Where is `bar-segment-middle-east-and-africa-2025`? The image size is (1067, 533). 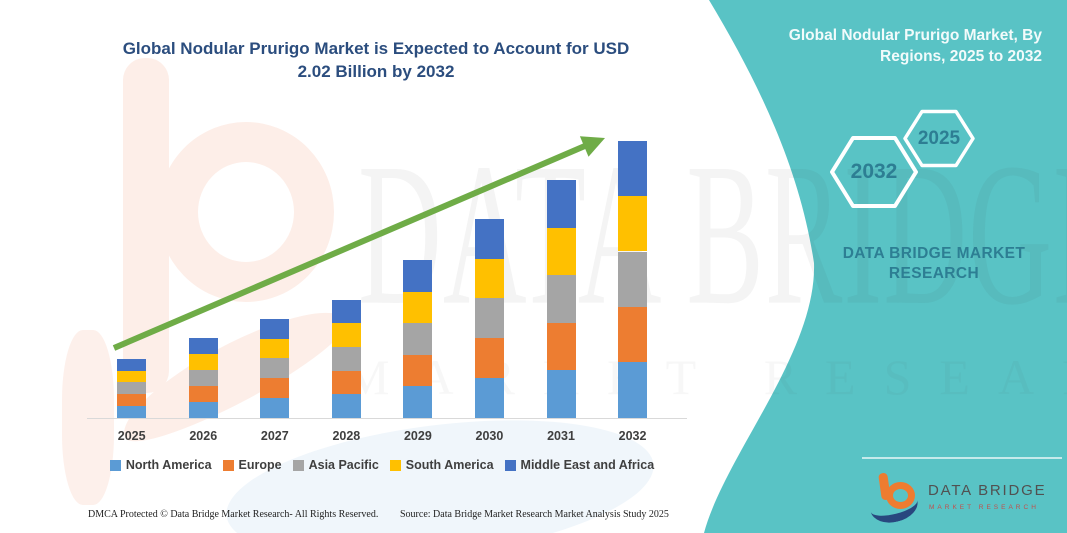 bar-segment-middle-east-and-africa-2025 is located at coordinates (132, 364).